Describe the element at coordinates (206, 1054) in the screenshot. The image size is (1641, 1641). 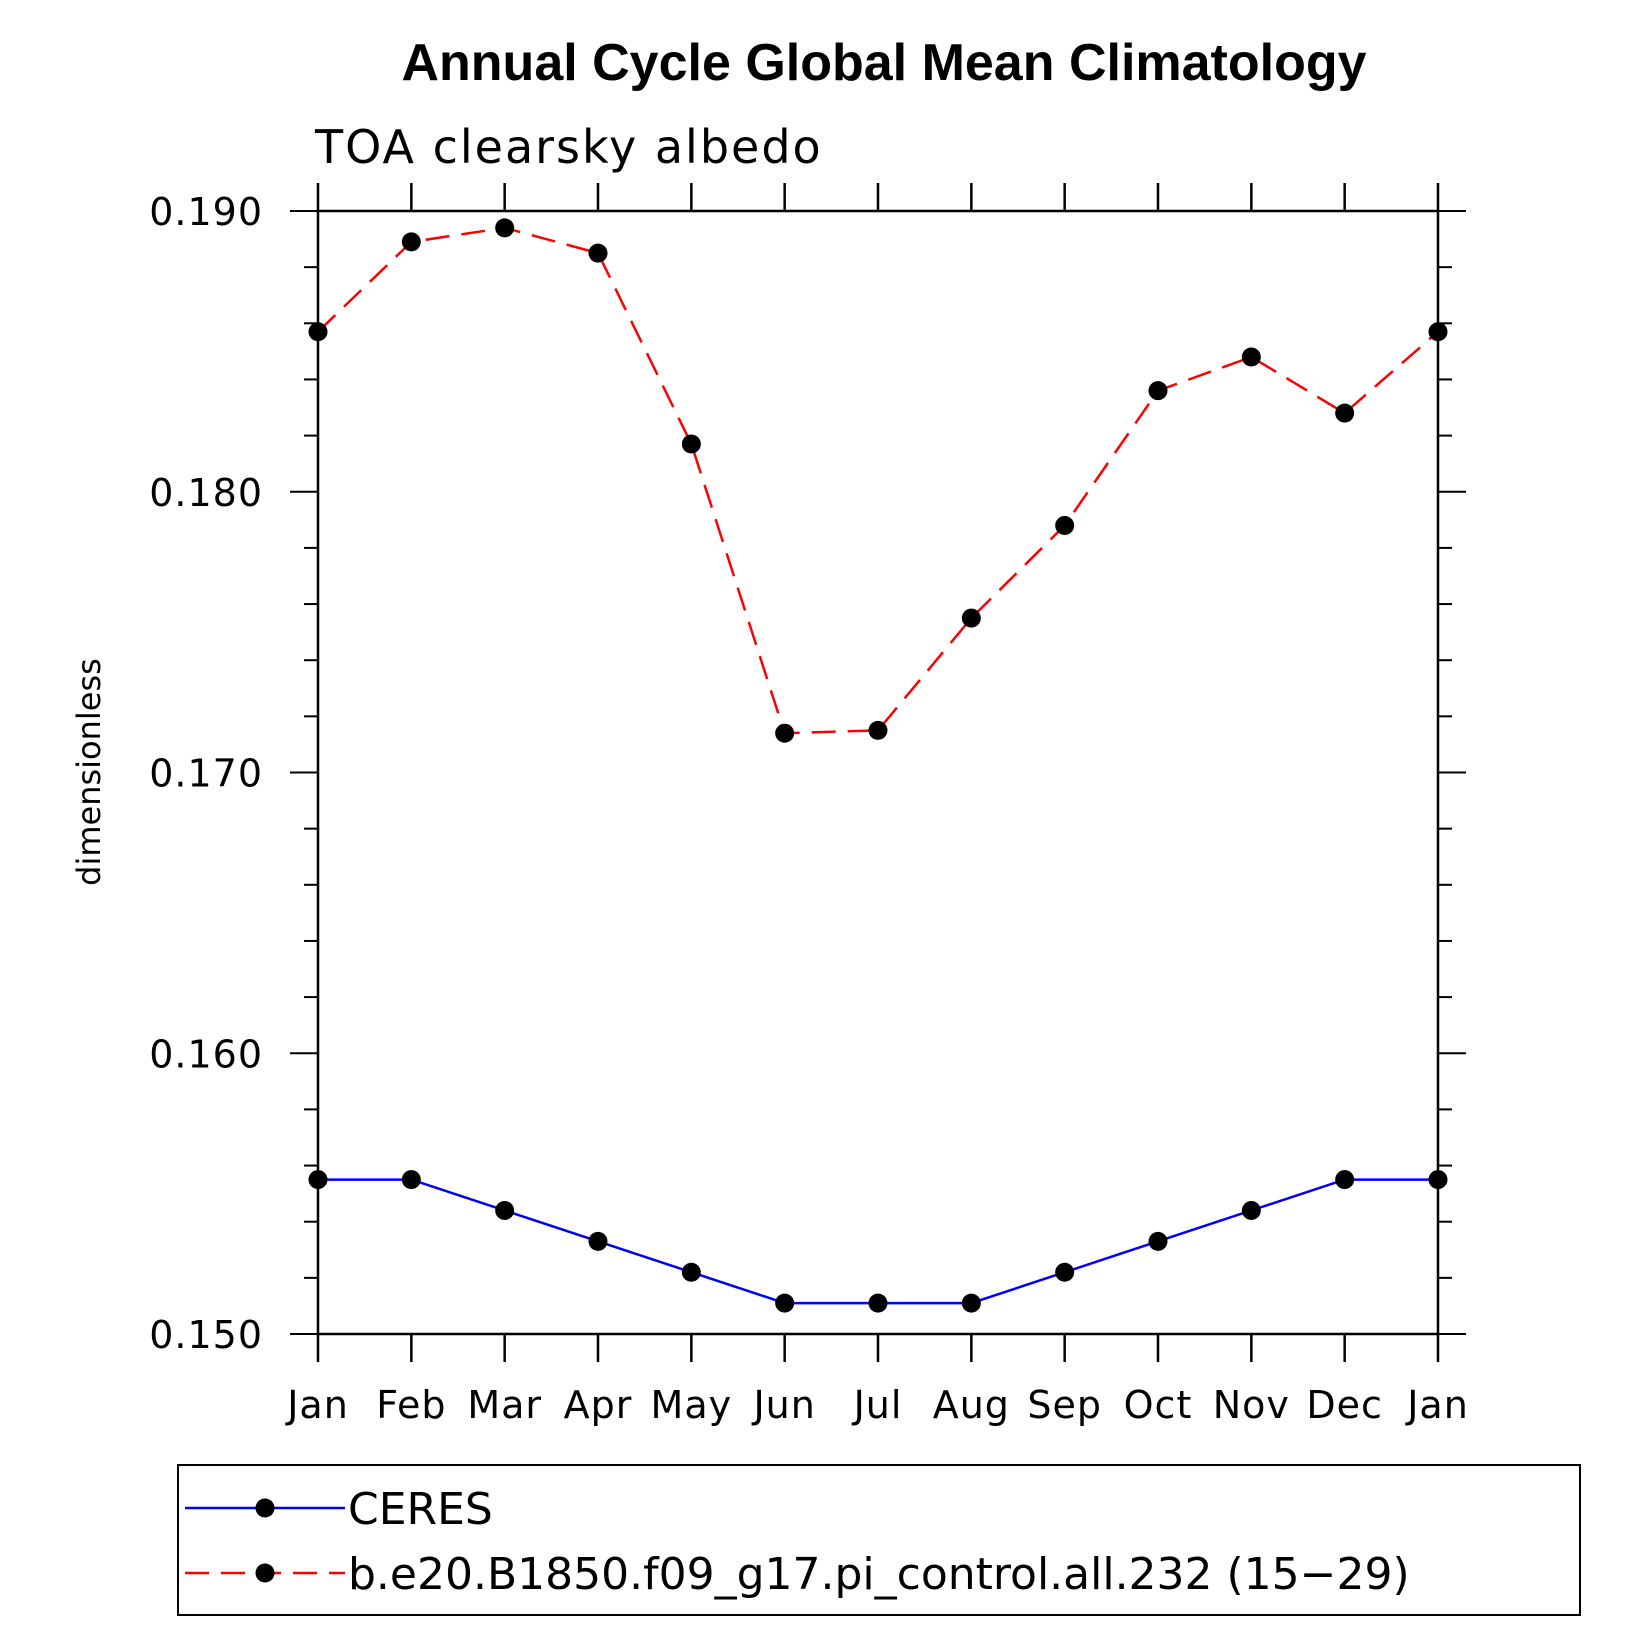
I see `y-tick-label: 0.160` at that location.